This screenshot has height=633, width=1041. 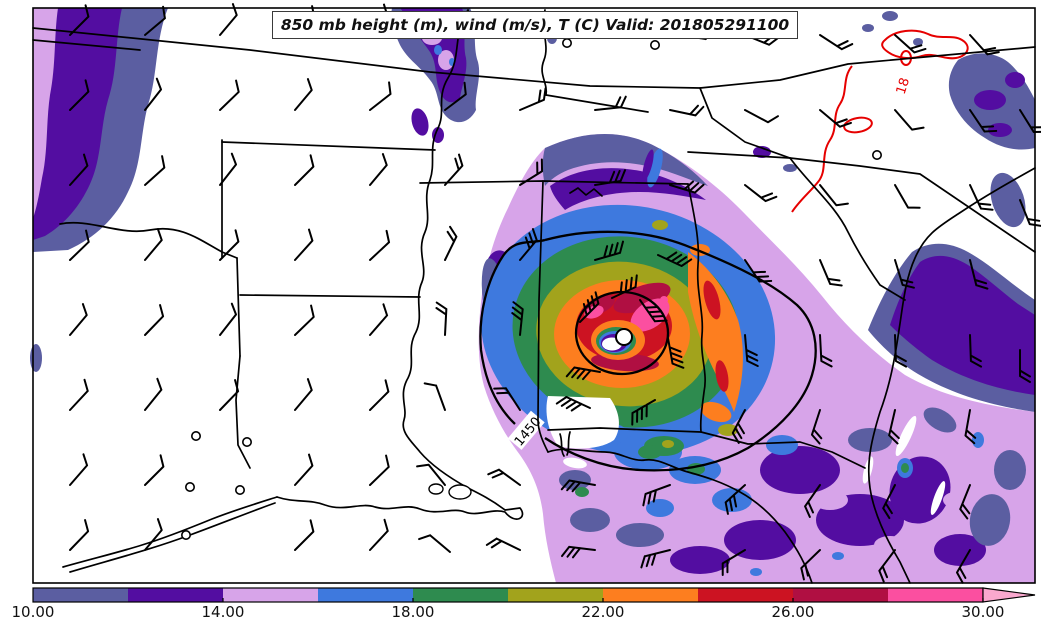 I want to click on colorbar-tick-label: 30.00, so click(x=983, y=612).